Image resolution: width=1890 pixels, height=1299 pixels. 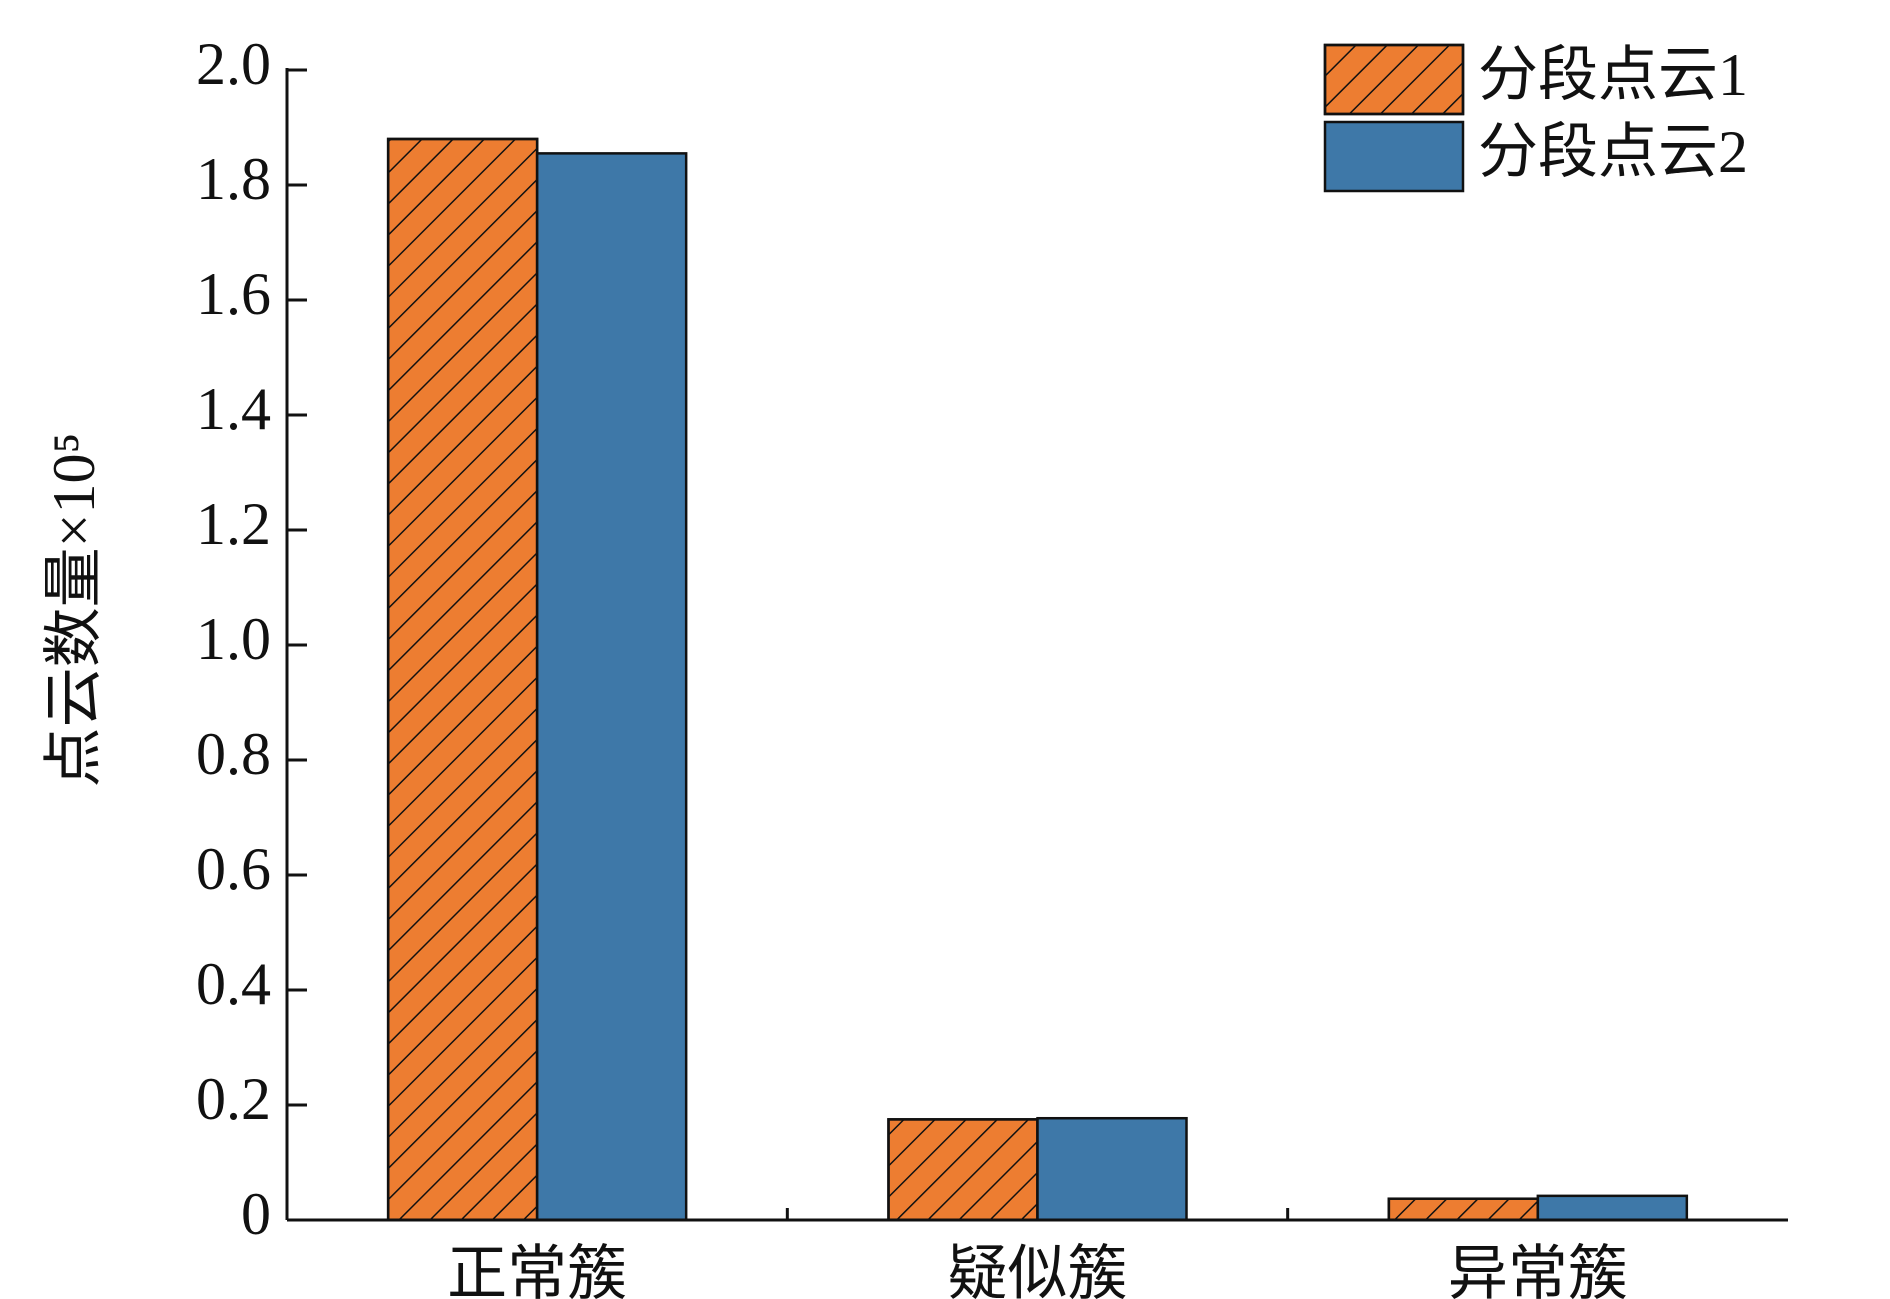 I want to click on y-tick-label: 2.0, so click(x=233, y=64).